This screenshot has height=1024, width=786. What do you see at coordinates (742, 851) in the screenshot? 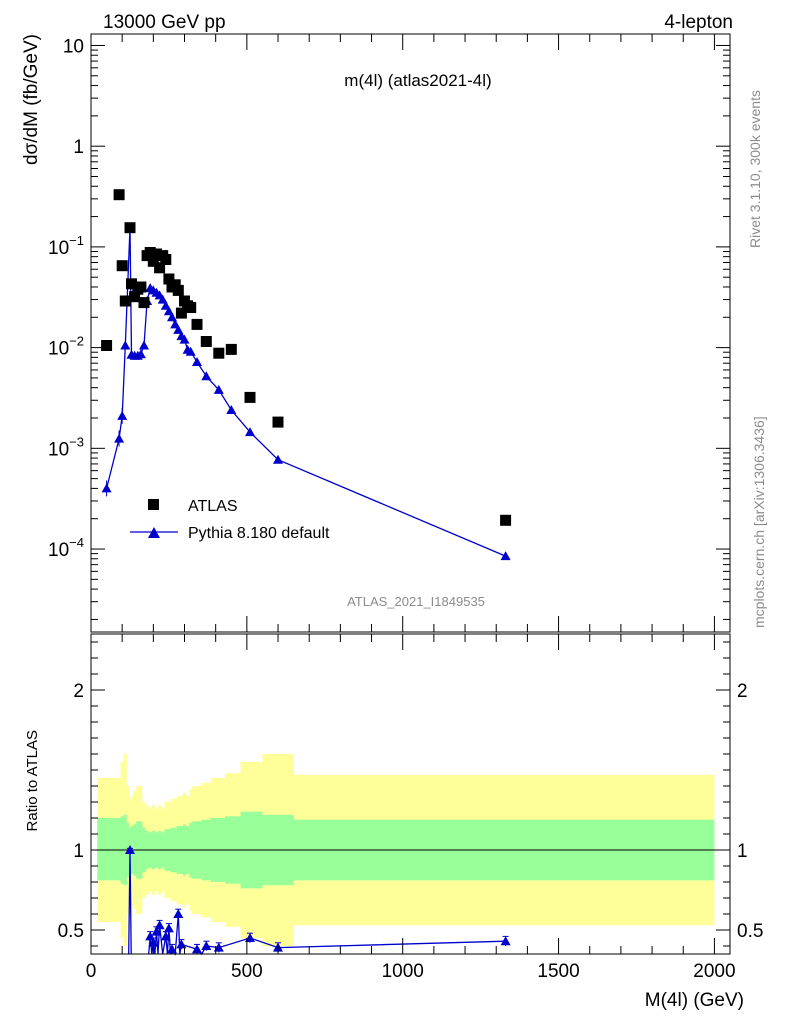
I see `ratio-y-tick-label-right: 1` at bounding box center [742, 851].